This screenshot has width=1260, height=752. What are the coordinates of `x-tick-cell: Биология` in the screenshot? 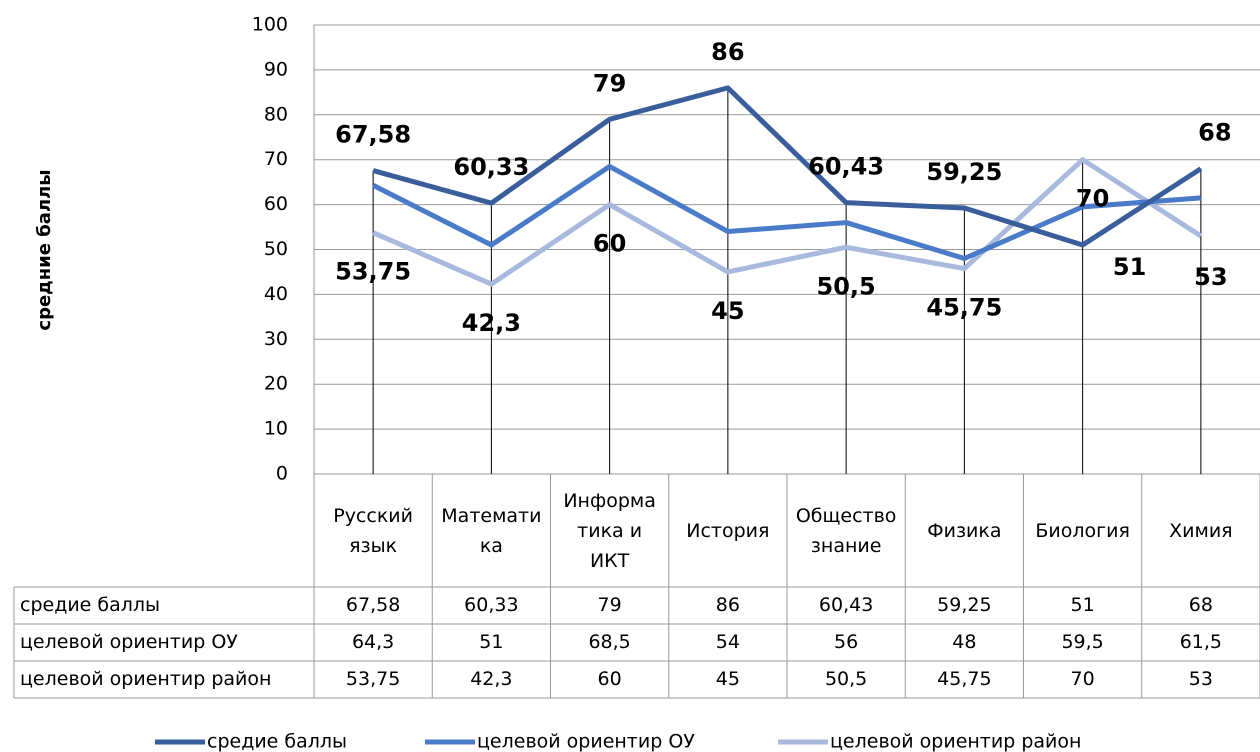 It's located at (1082, 530).